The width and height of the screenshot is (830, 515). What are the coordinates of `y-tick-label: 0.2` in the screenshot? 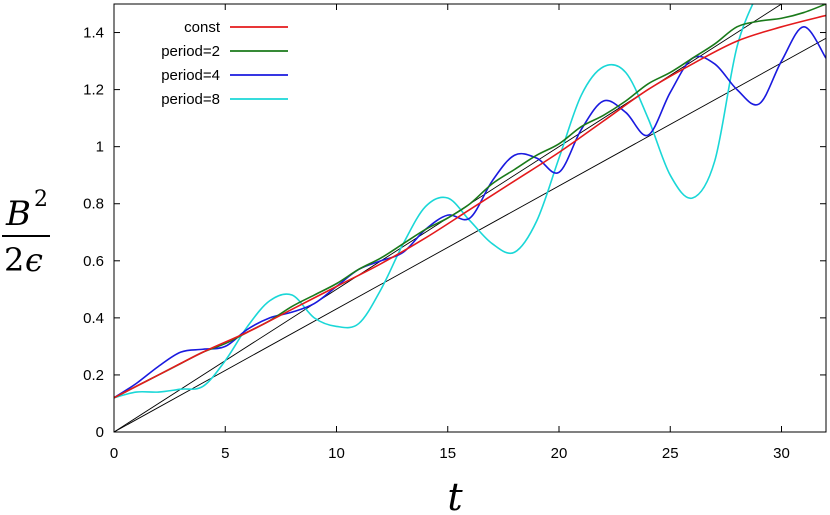 It's located at (93, 375).